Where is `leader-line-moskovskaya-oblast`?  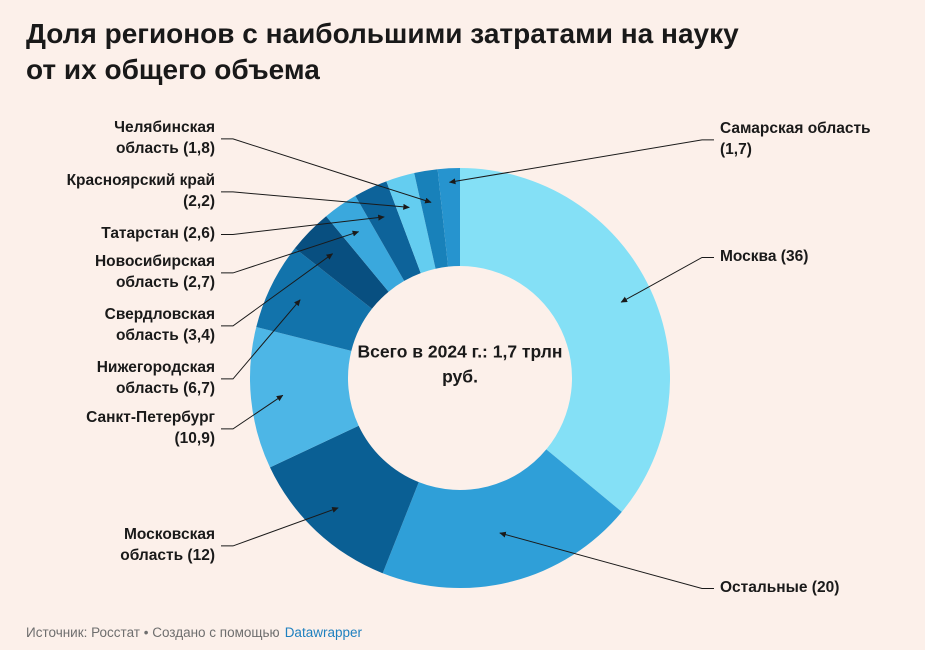 leader-line-moskovskaya-oblast is located at coordinates (280, 527).